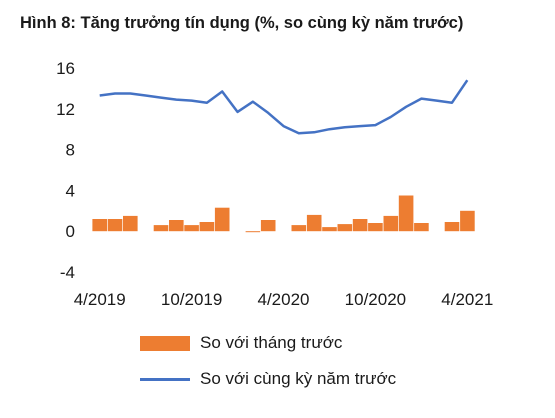  Describe the element at coordinates (65, 68) in the screenshot. I see `y-tick-label: 16` at that location.